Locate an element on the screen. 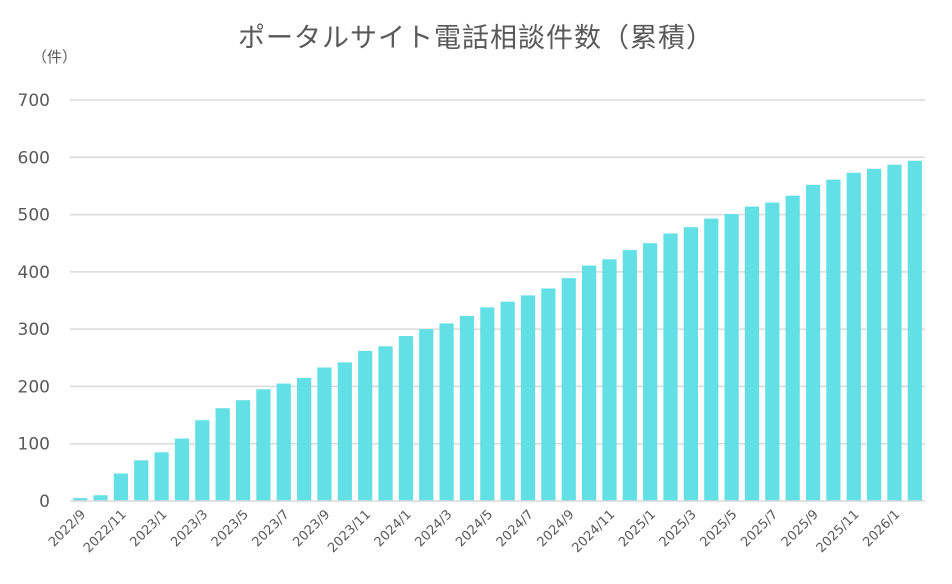 The height and width of the screenshot is (584, 952). x-tick-label: 2025/5 is located at coordinates (718, 528).